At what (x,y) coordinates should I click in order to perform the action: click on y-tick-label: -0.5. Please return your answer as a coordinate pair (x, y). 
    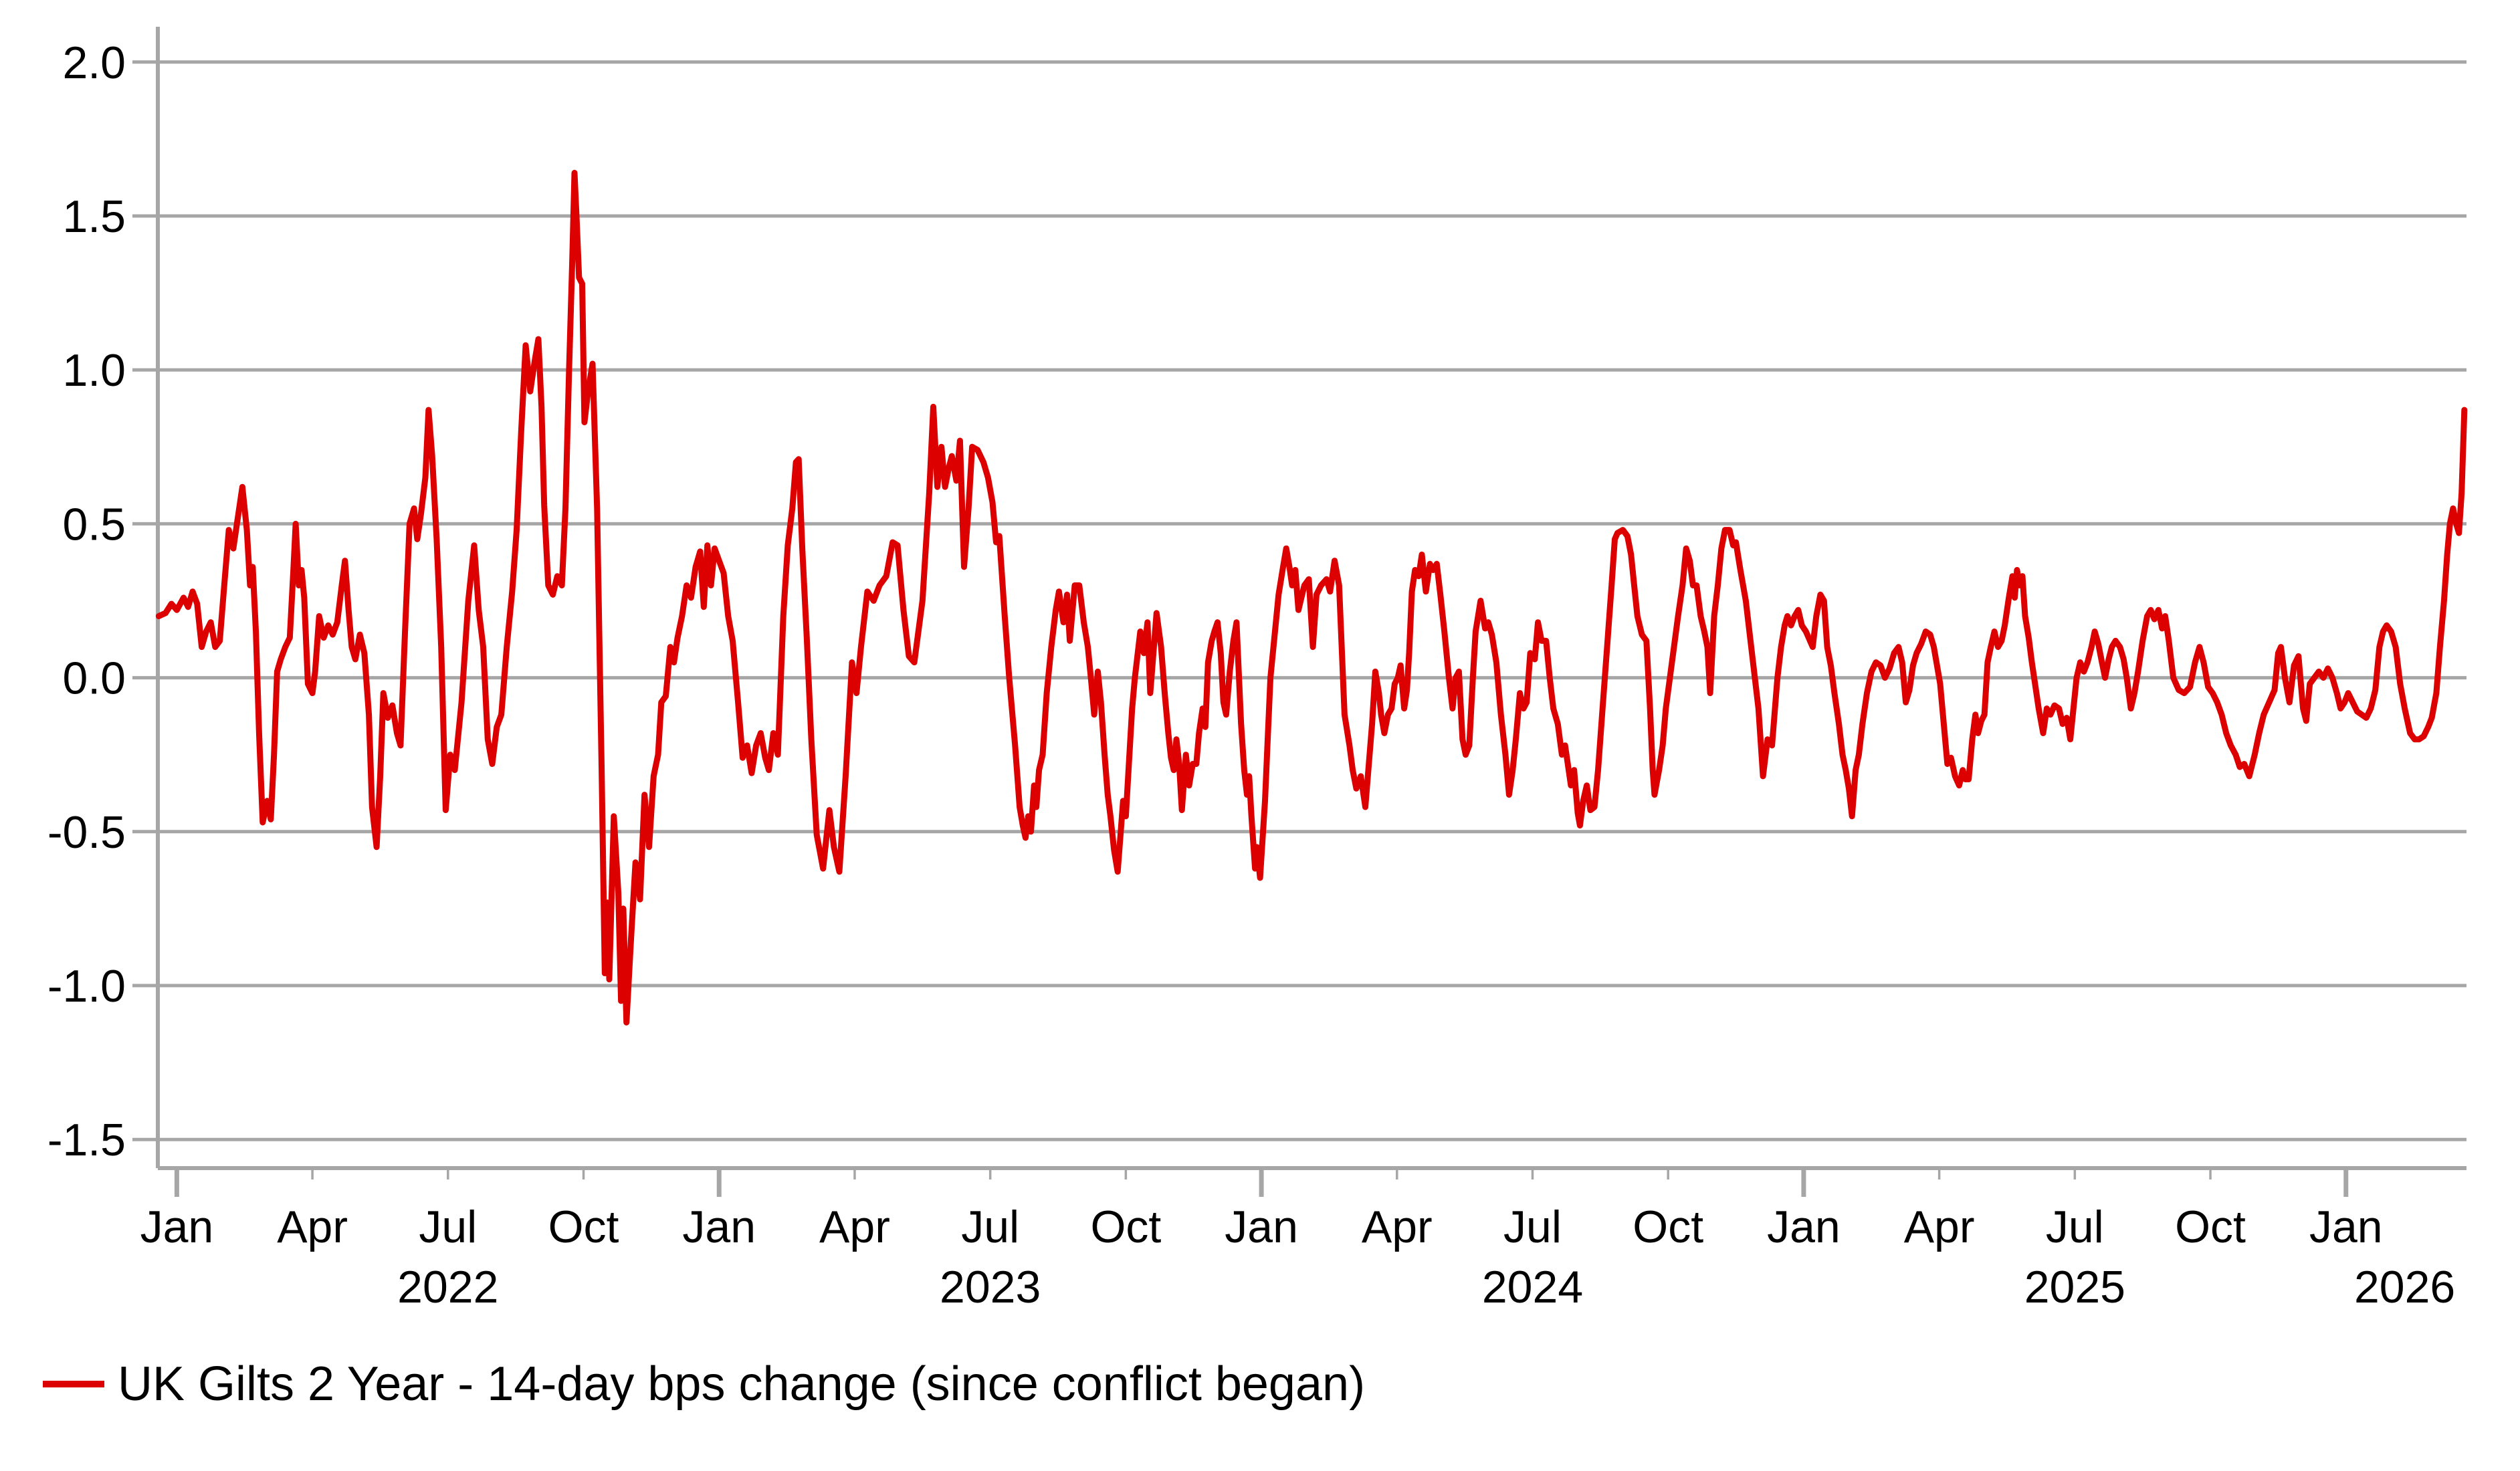
    Looking at the image, I should click on (86, 832).